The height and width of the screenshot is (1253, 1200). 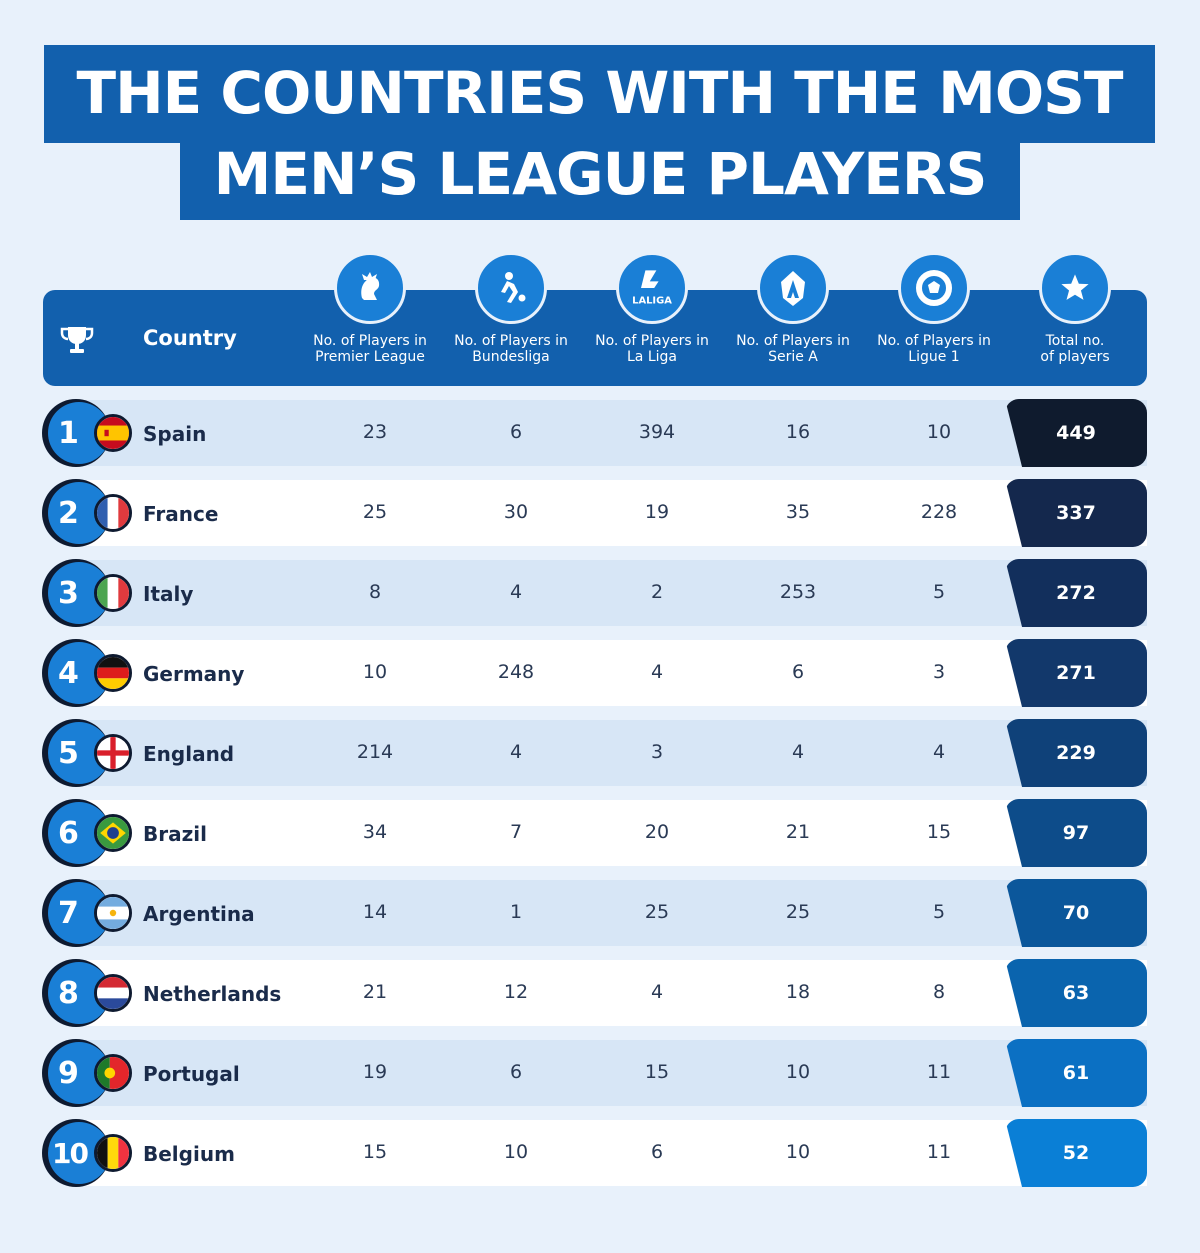 I want to click on premier-league-lion-icon, so click(x=370, y=288).